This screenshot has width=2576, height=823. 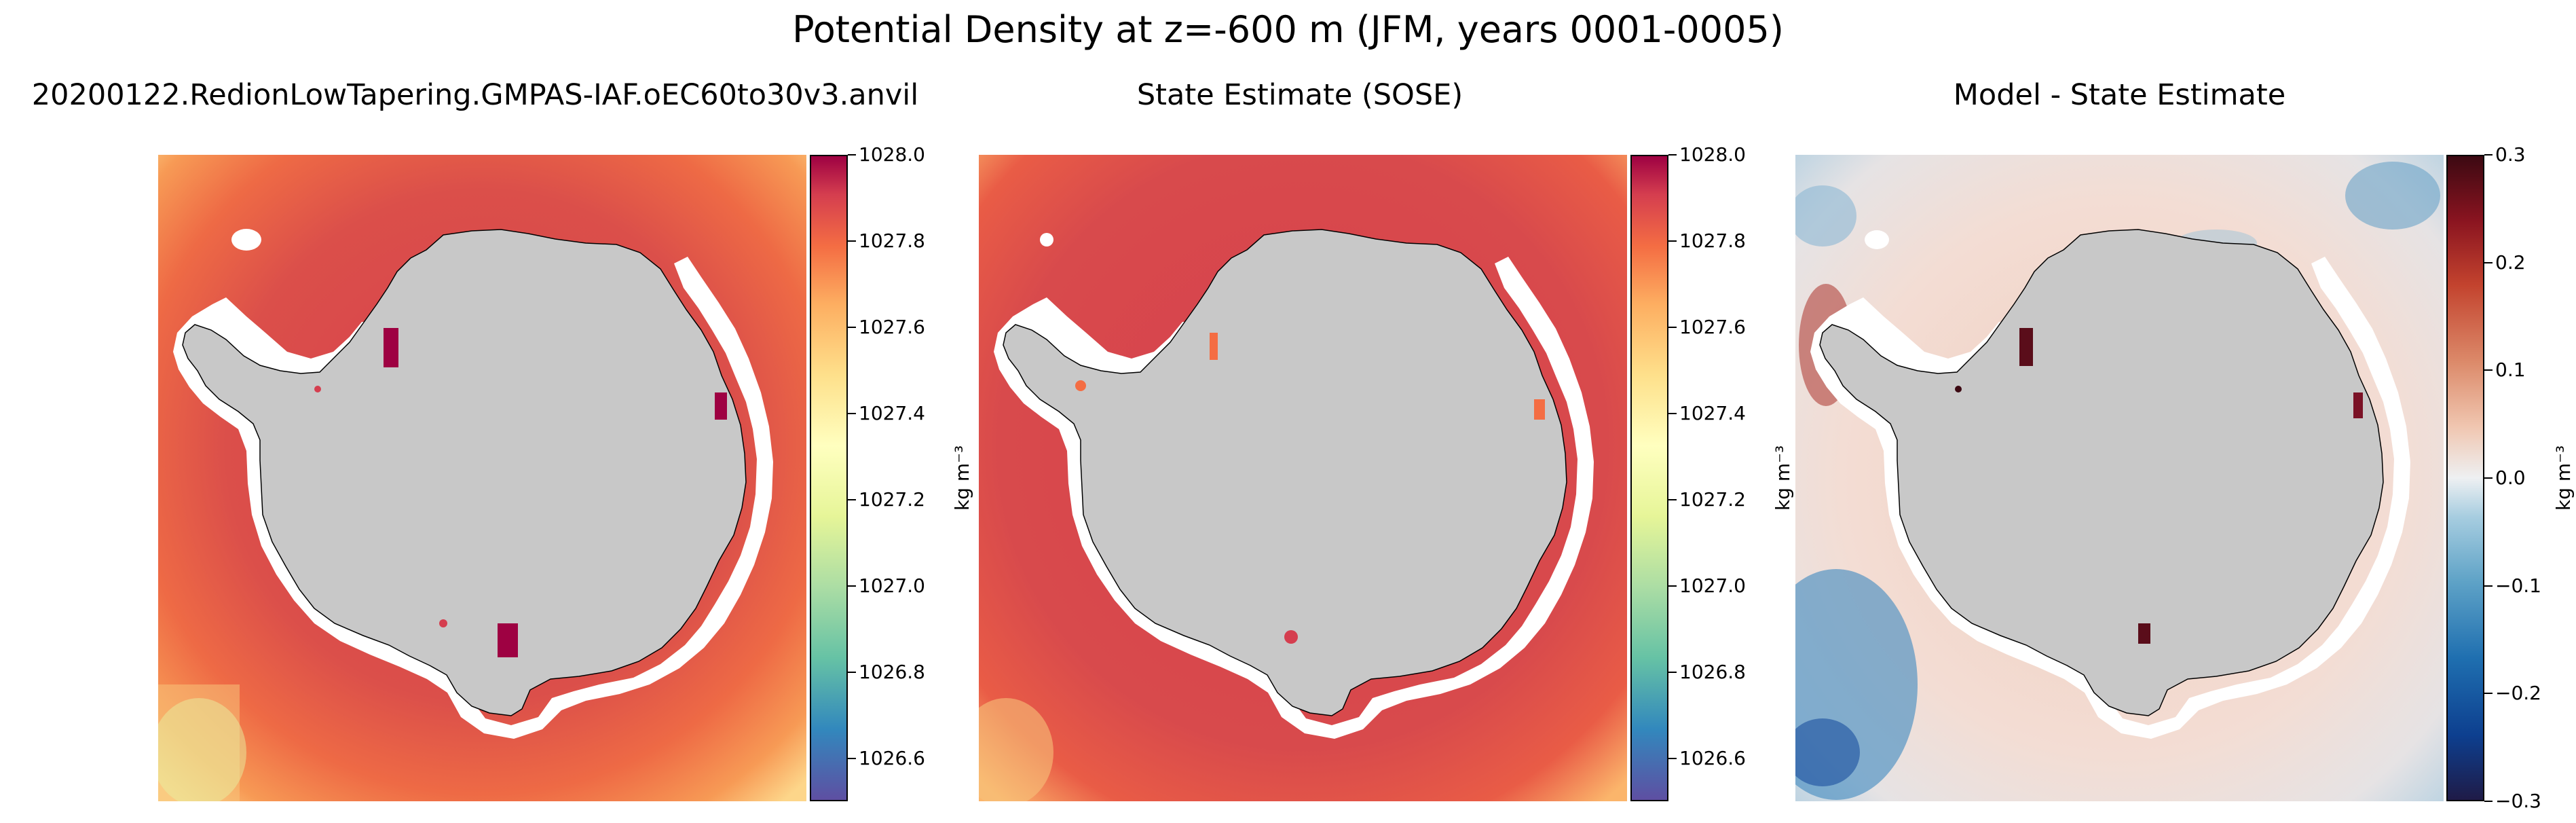 What do you see at coordinates (2511, 262) in the screenshot?
I see `colorbar-tick-label: 0.2` at bounding box center [2511, 262].